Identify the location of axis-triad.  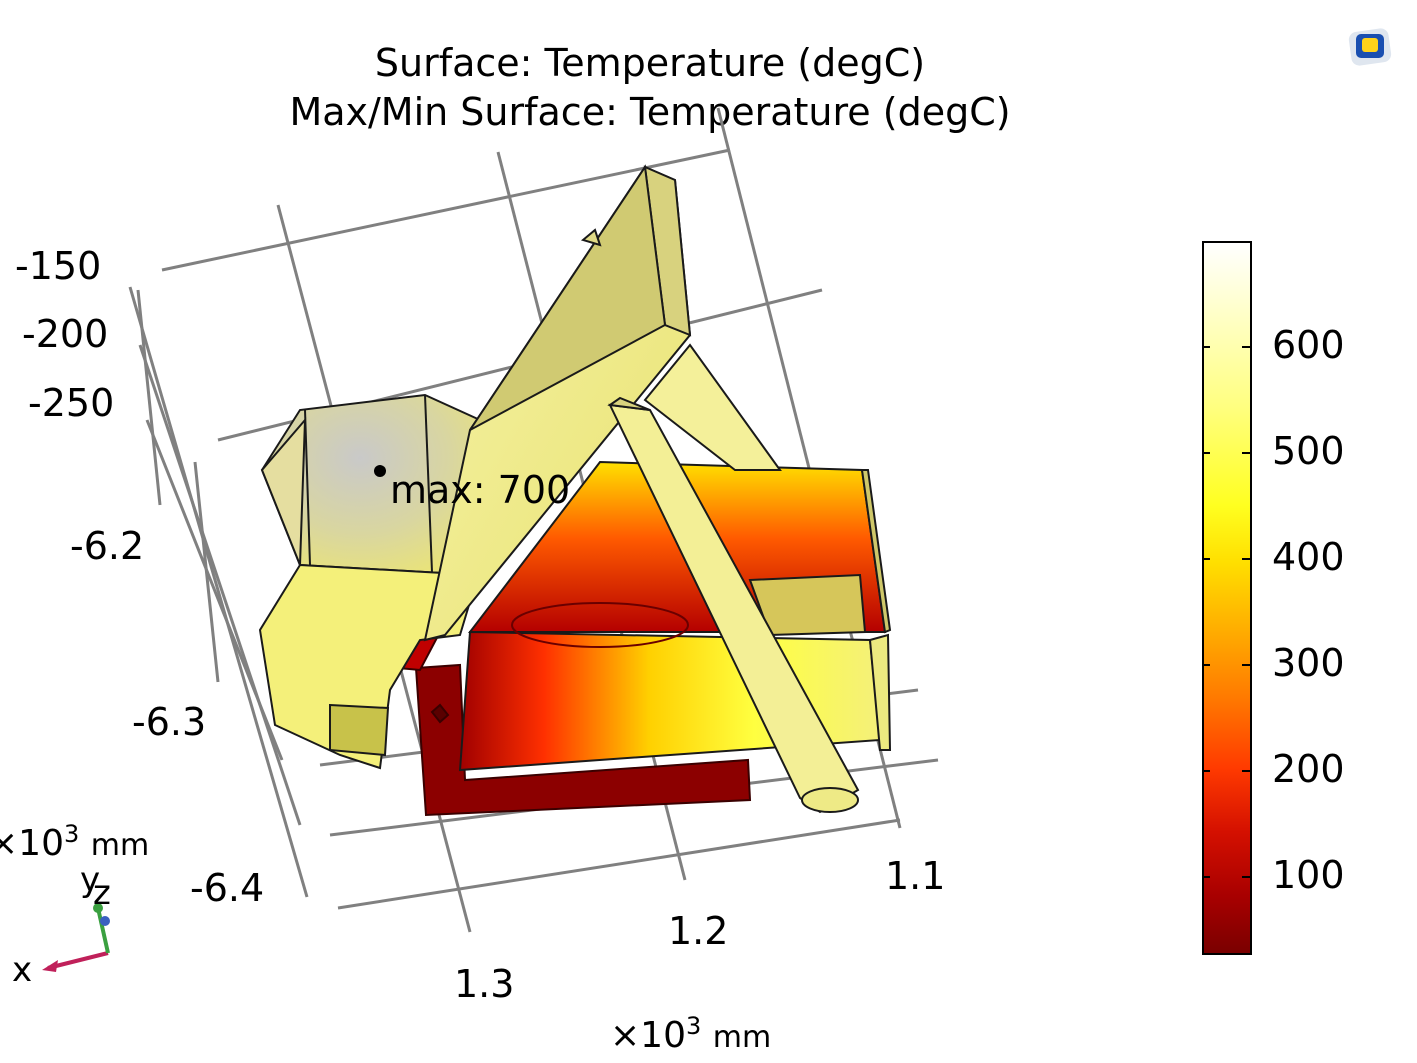
(76, 937).